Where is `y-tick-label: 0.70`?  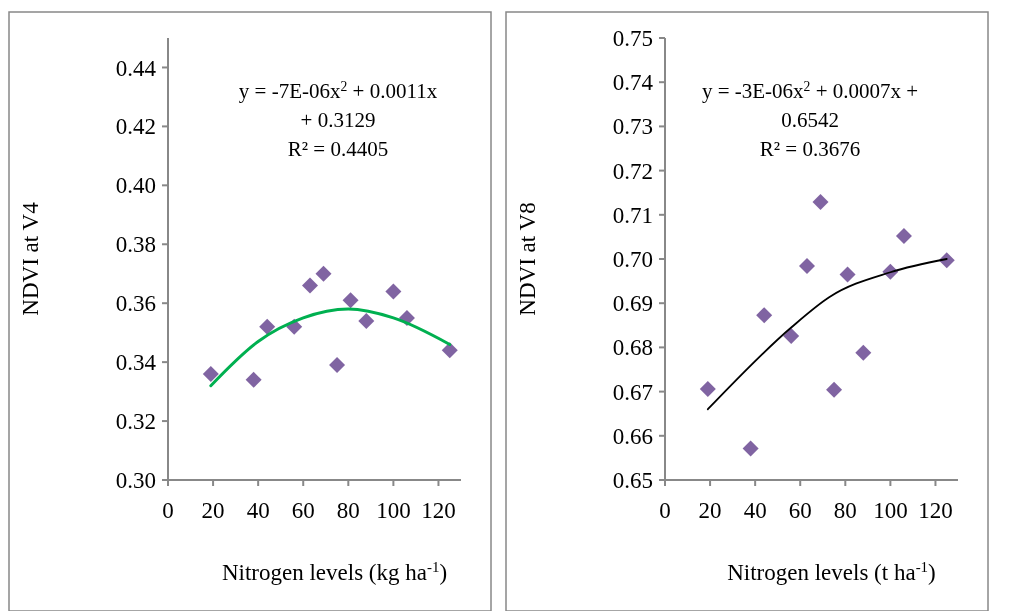 y-tick-label: 0.70 is located at coordinates (632, 260).